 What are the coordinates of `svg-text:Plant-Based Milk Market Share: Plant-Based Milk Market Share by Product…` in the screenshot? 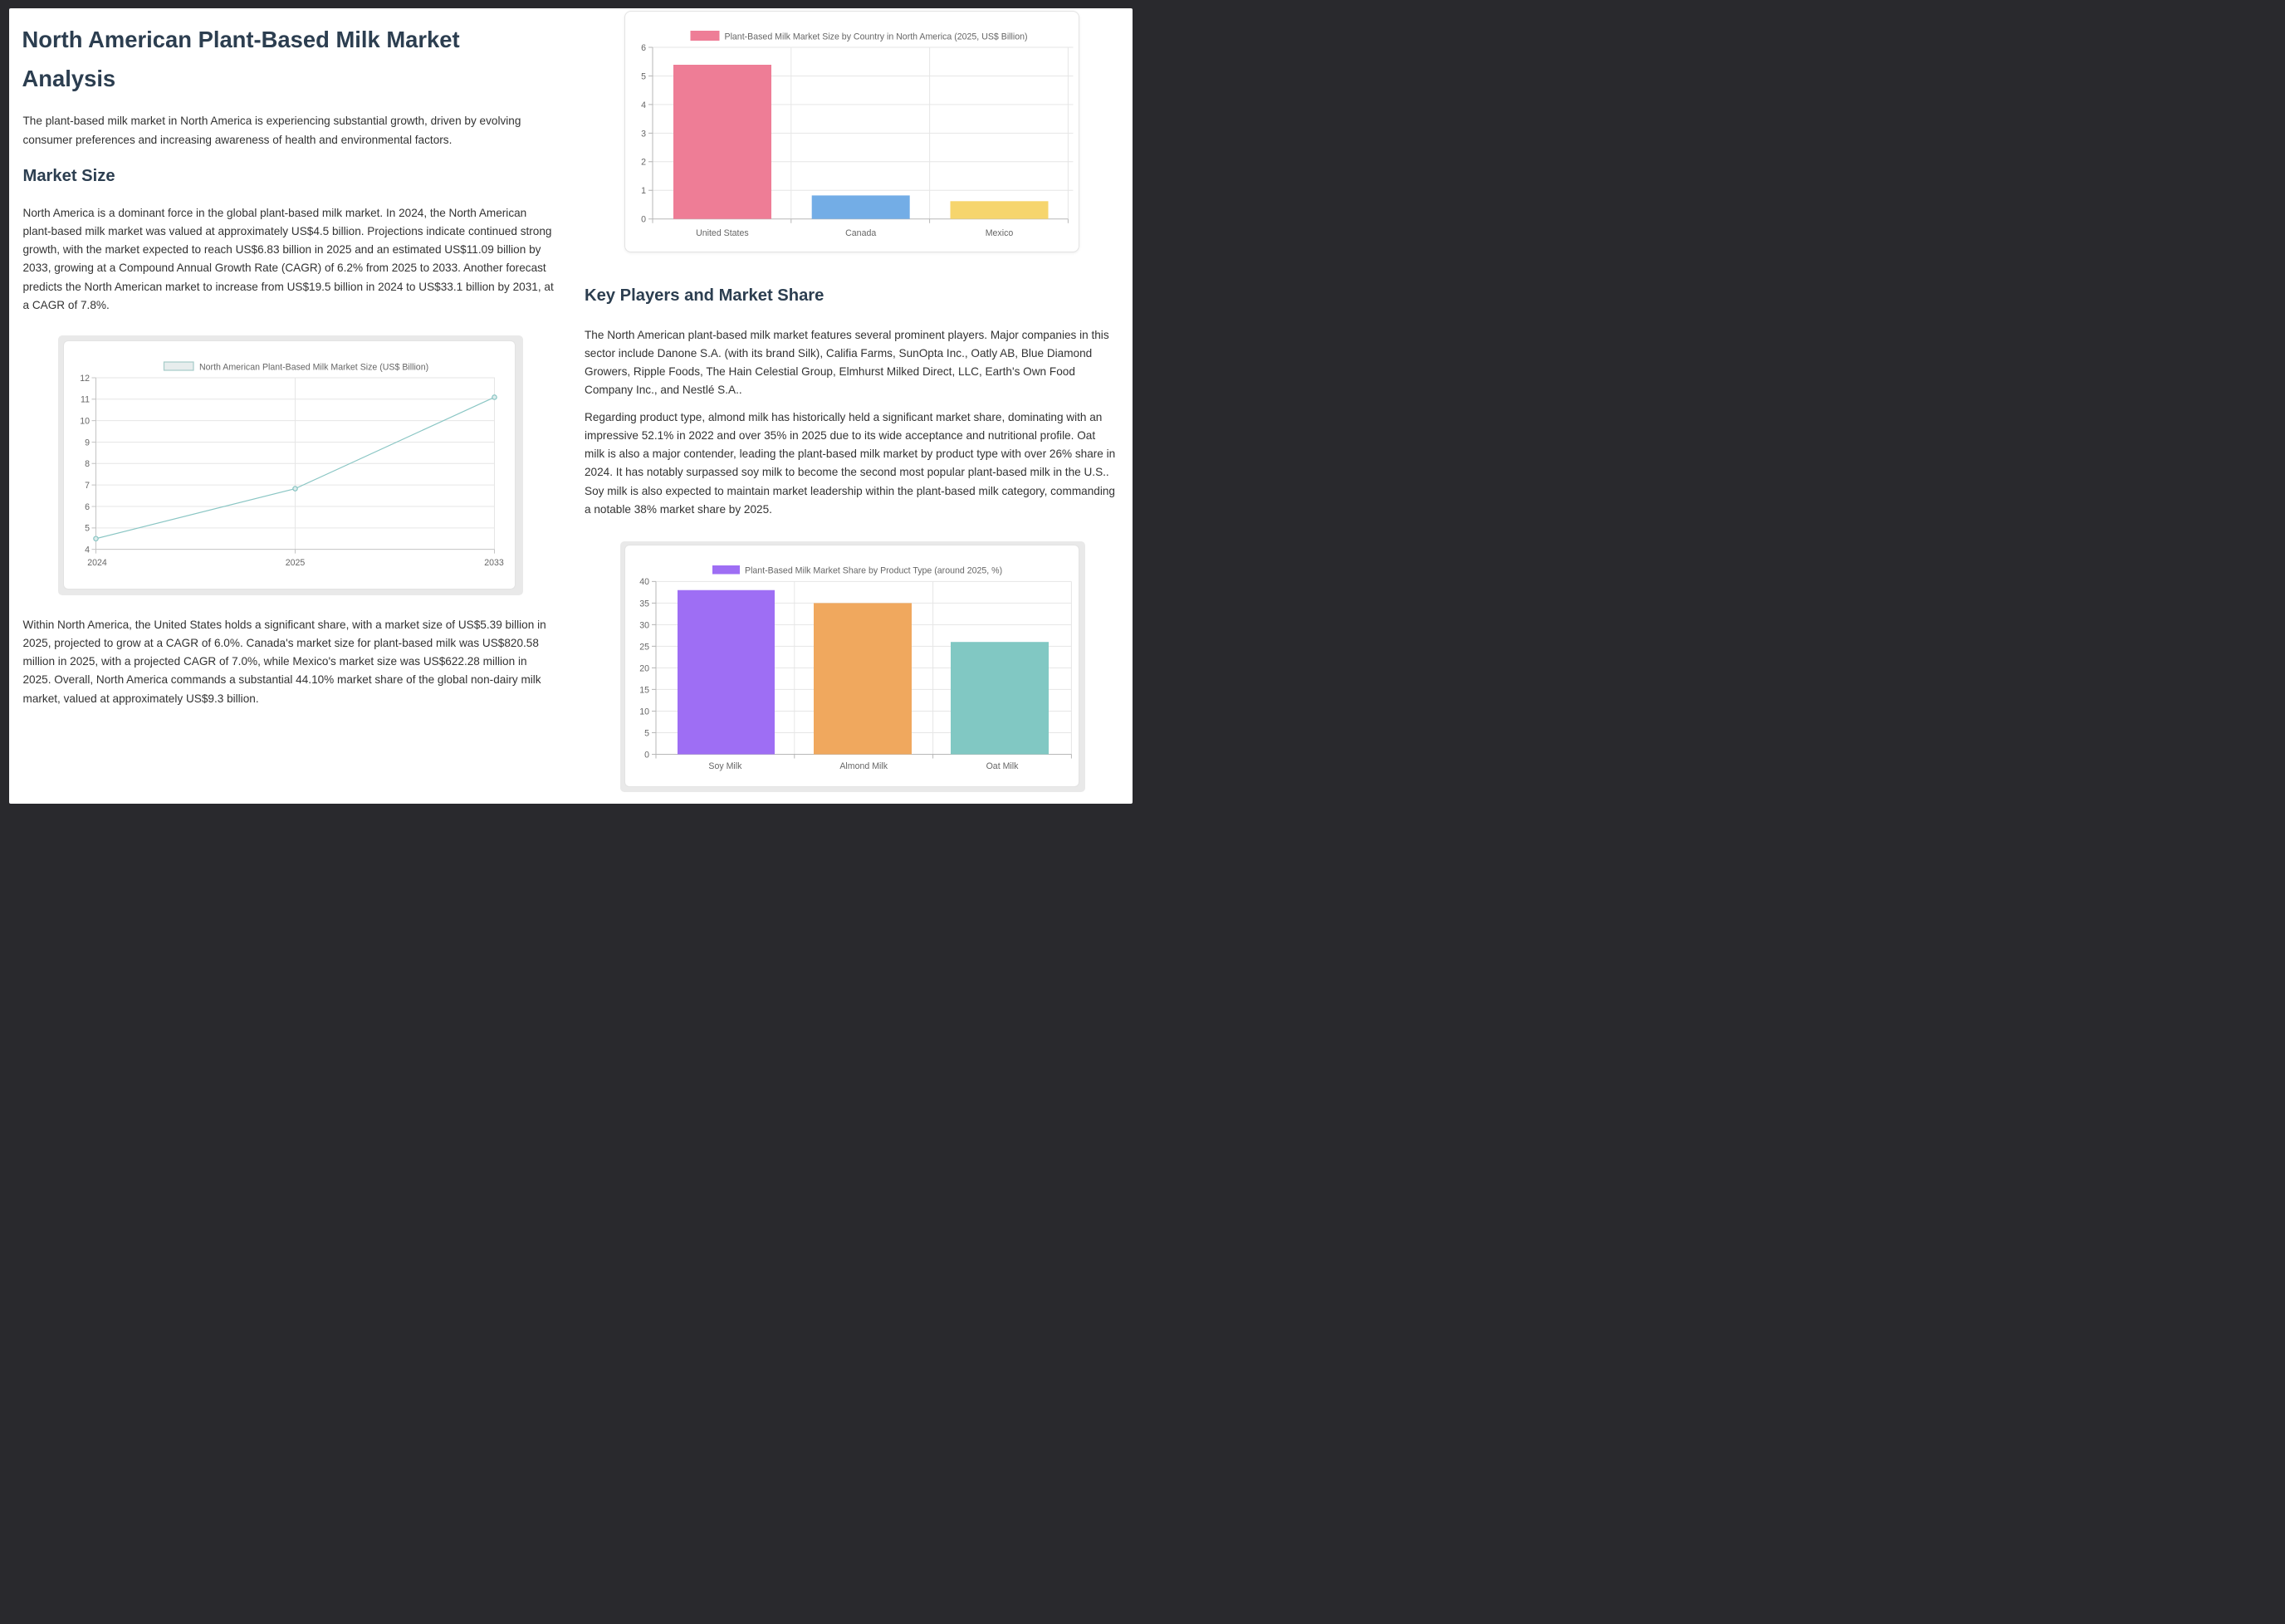 It's located at (873, 571).